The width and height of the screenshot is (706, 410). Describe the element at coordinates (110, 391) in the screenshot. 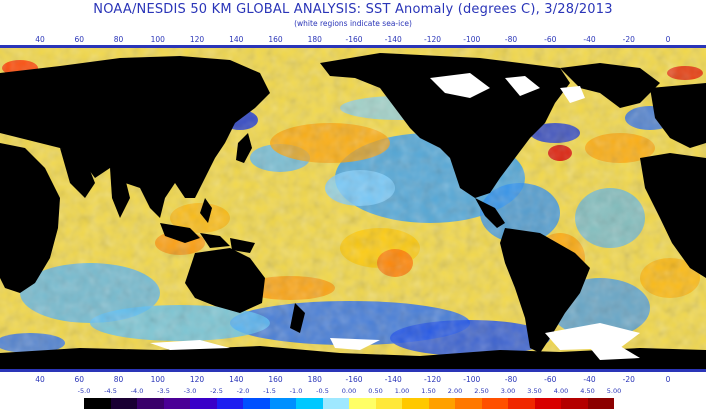

I see `colorbar-tick-label: -4.5` at that location.